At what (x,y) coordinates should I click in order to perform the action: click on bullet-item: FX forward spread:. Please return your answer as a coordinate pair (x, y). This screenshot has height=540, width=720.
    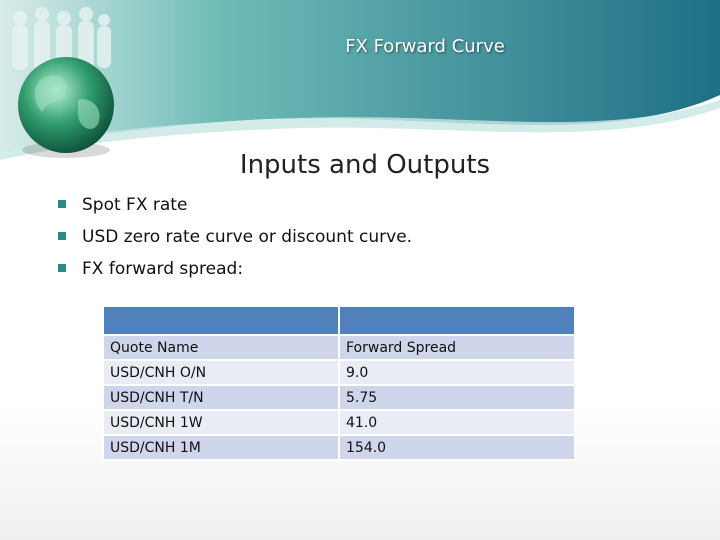
    Looking at the image, I should click on (234, 272).